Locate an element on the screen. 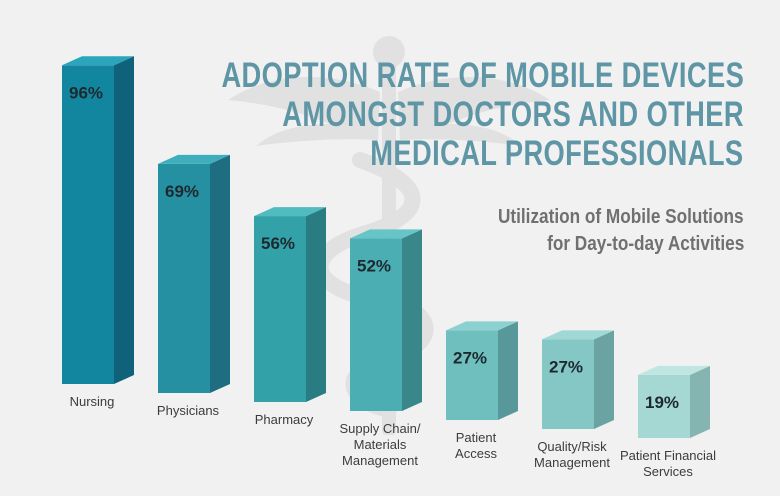  bar-value-label: 19% is located at coordinates (662, 402).